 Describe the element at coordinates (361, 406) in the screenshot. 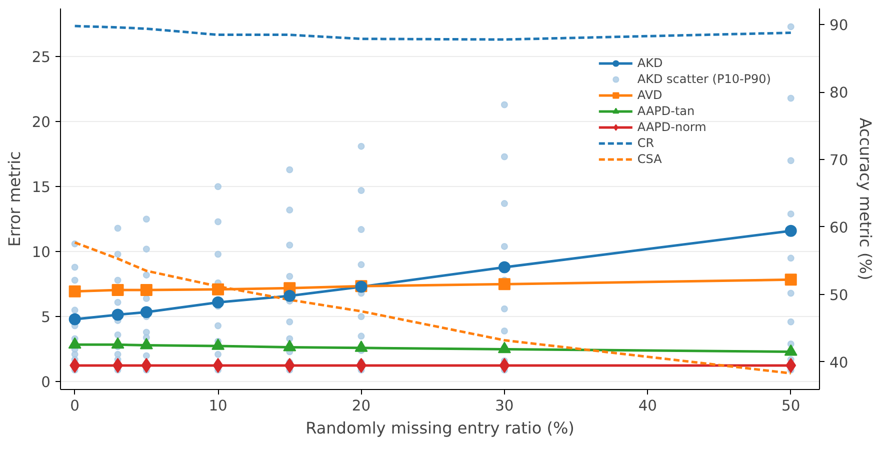

I see `x-tick-label: 20` at that location.